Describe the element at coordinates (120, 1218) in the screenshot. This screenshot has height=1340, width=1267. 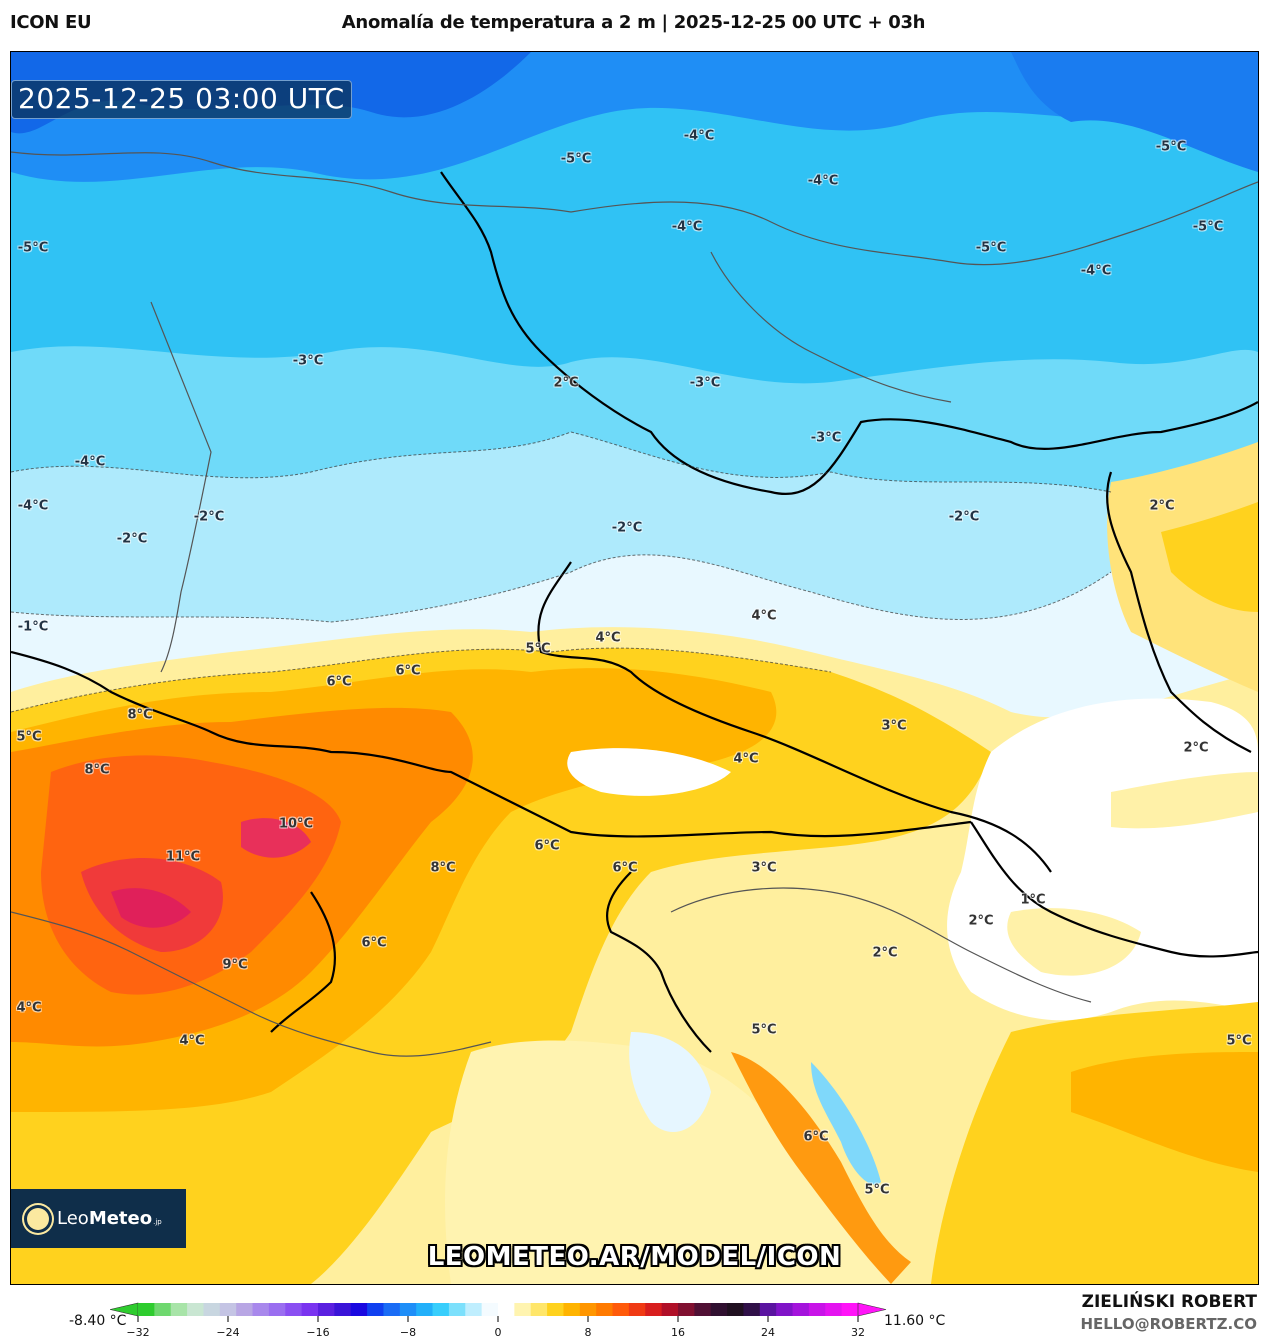
I see `logo-text-bold: Meteo` at that location.